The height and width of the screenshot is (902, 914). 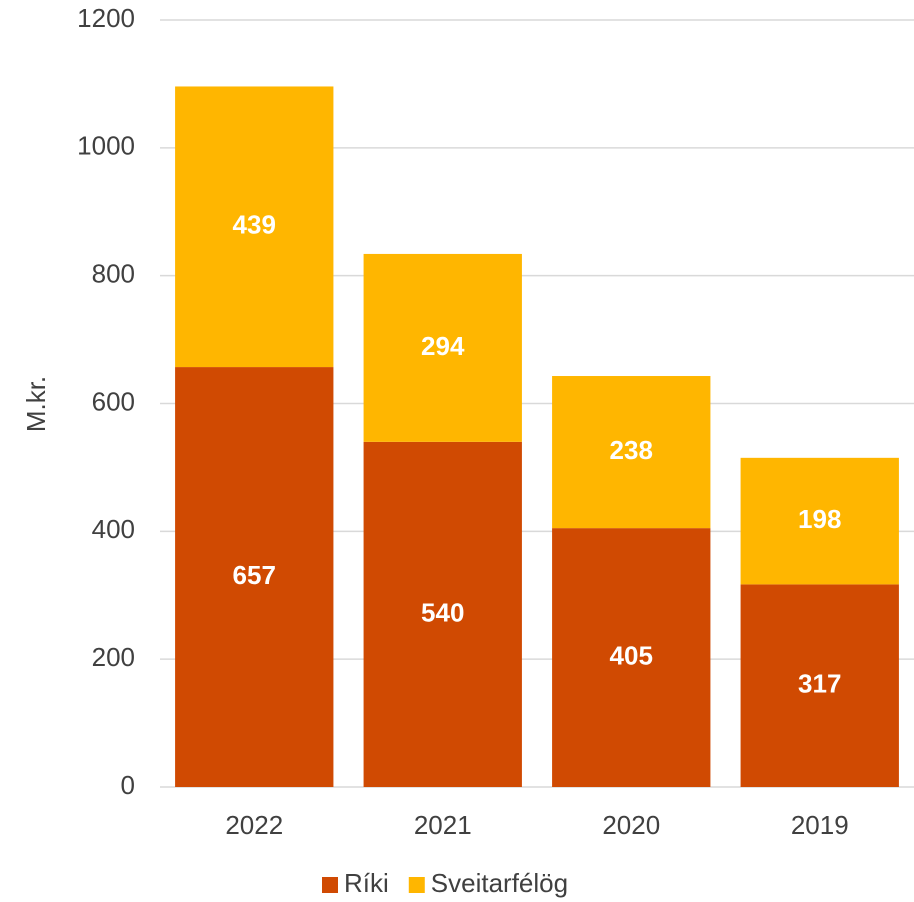 I want to click on data-label: 198, so click(x=819, y=519).